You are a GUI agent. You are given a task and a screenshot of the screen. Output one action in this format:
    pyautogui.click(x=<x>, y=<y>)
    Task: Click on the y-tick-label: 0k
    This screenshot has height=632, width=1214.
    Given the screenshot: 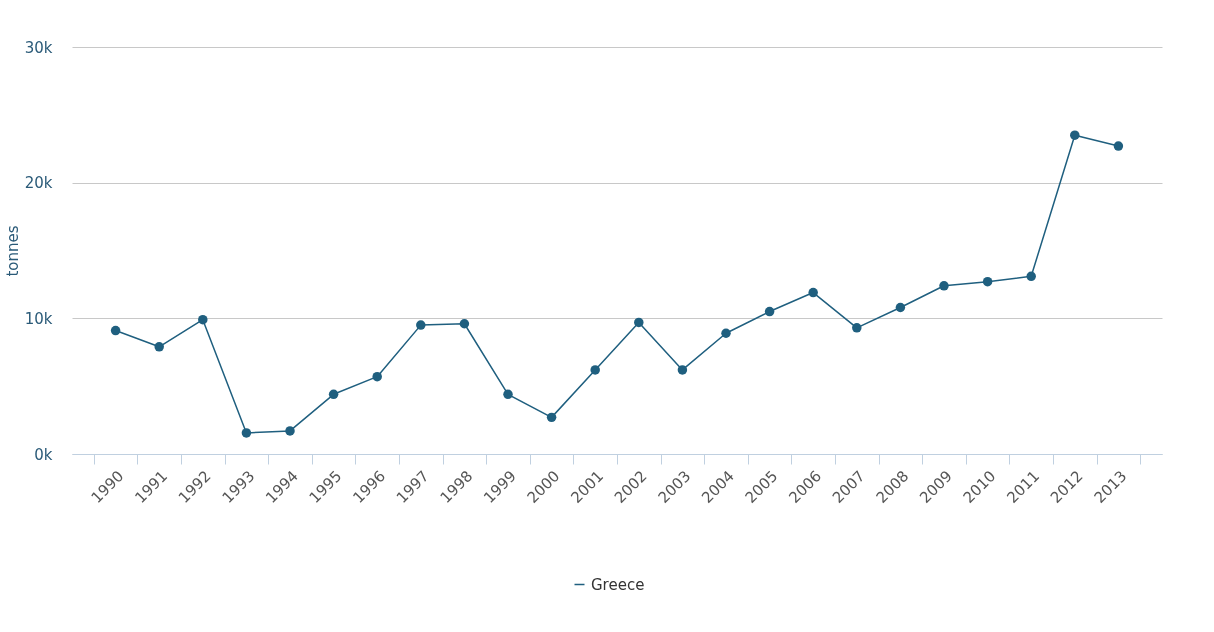 What is the action you would take?
    pyautogui.click(x=43, y=454)
    